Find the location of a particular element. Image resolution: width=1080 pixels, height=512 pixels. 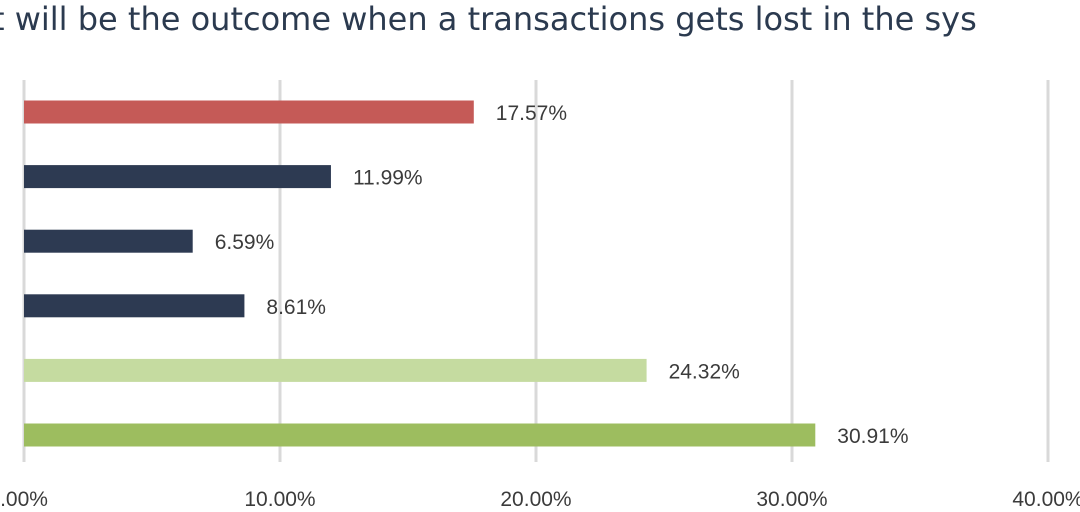

data-label: 6.59% is located at coordinates (245, 242).